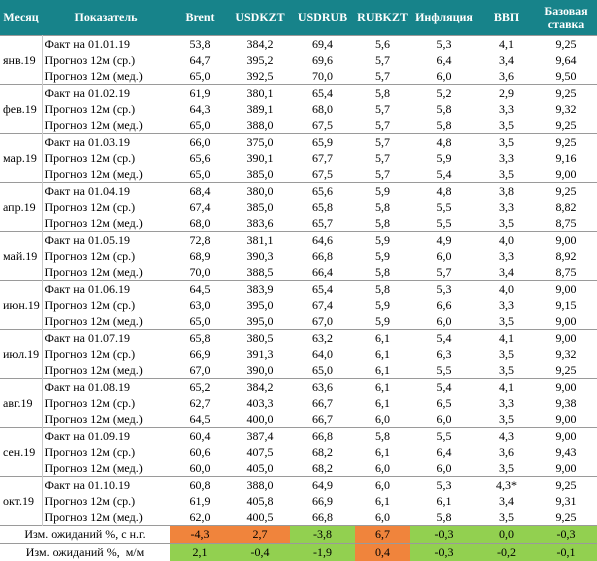 The image size is (597, 561). What do you see at coordinates (322, 18) in the screenshot?
I see `header-cell: USDRUB` at bounding box center [322, 18].